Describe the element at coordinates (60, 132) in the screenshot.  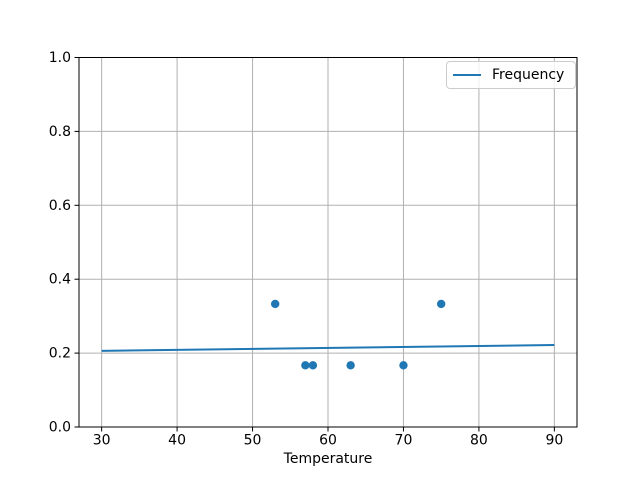
I see `y-tick-label: 0.8` at that location.